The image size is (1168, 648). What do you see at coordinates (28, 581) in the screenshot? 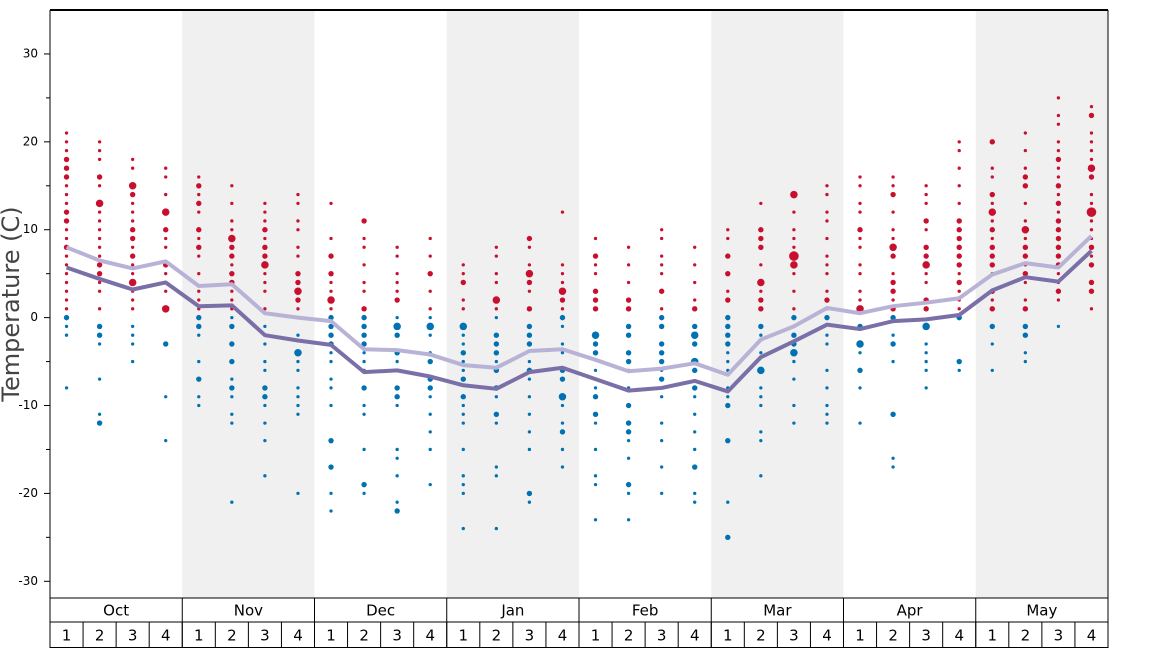
I see `y-tick-label: -30` at bounding box center [28, 581].